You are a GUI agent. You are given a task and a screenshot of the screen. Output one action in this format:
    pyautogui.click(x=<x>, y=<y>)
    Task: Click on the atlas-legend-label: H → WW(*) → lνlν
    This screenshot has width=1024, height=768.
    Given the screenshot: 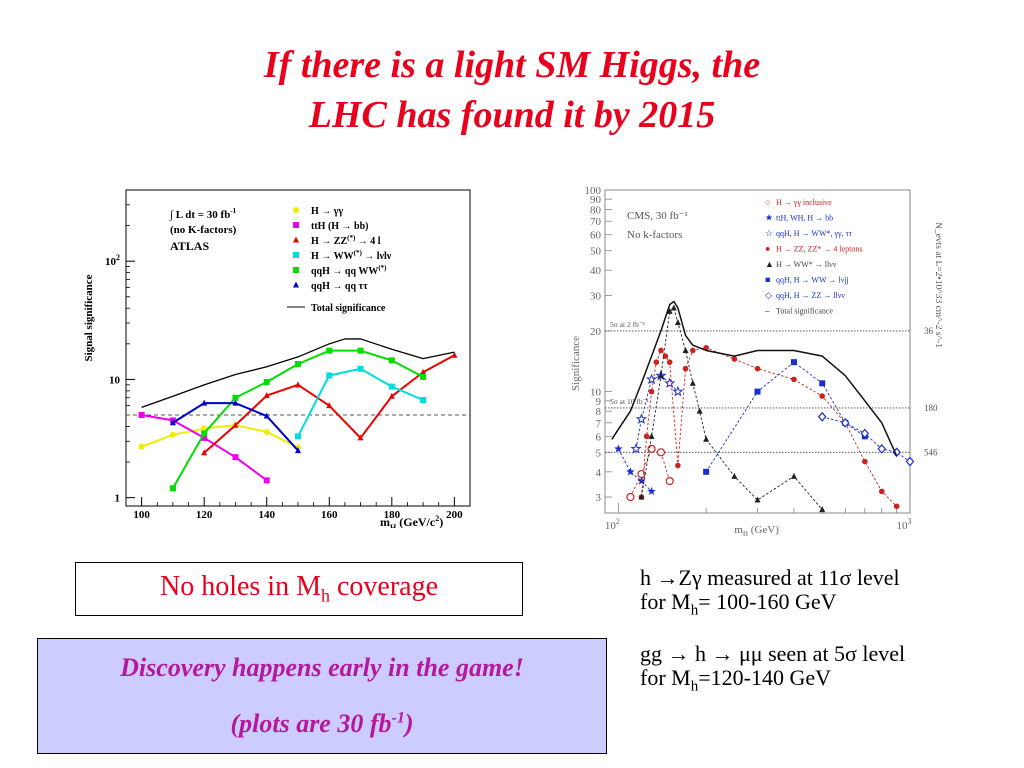 What is the action you would take?
    pyautogui.click(x=351, y=255)
    